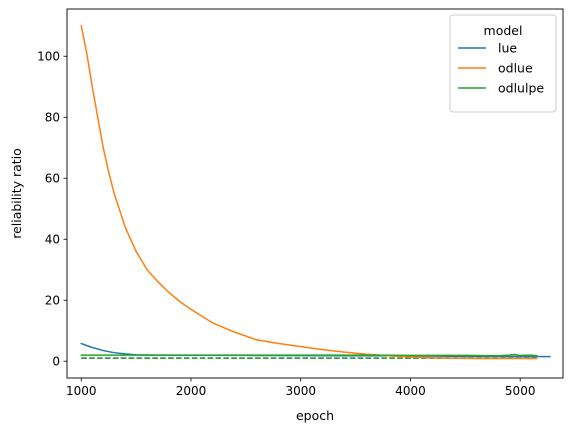  I want to click on x-axis-label: epoch, so click(315, 415).